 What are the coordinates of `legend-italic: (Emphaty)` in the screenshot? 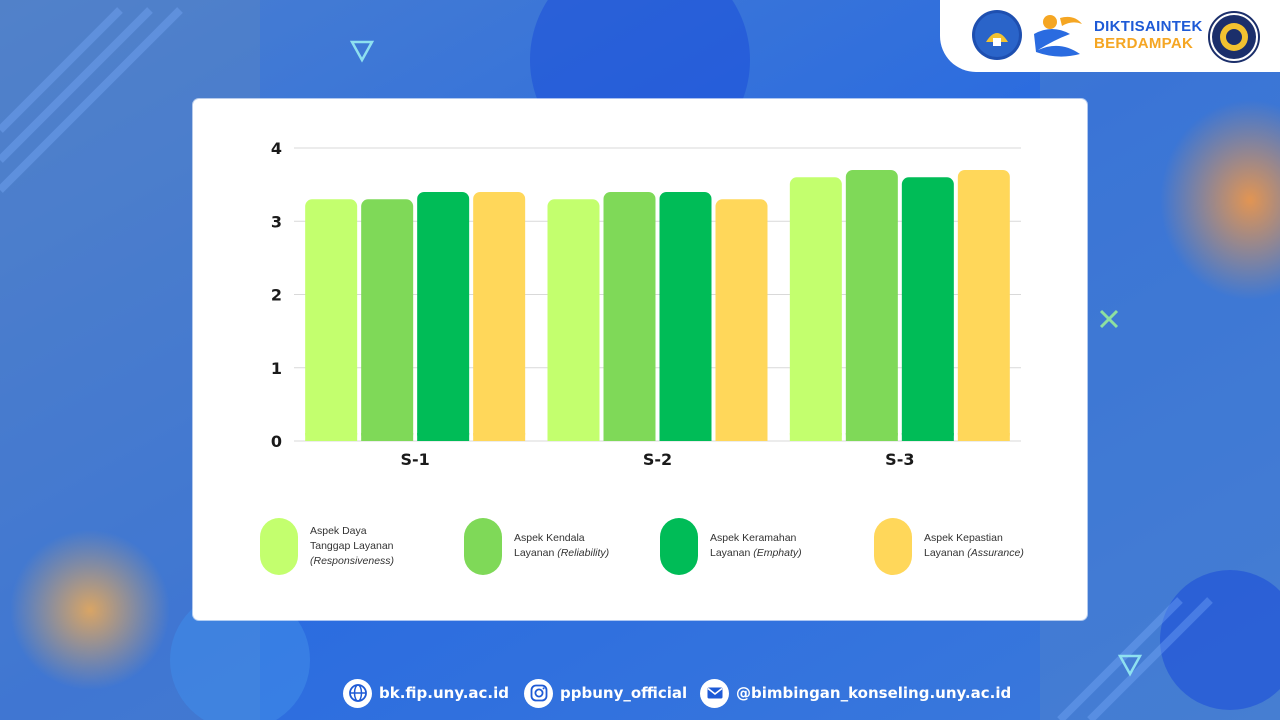 It's located at (777, 553).